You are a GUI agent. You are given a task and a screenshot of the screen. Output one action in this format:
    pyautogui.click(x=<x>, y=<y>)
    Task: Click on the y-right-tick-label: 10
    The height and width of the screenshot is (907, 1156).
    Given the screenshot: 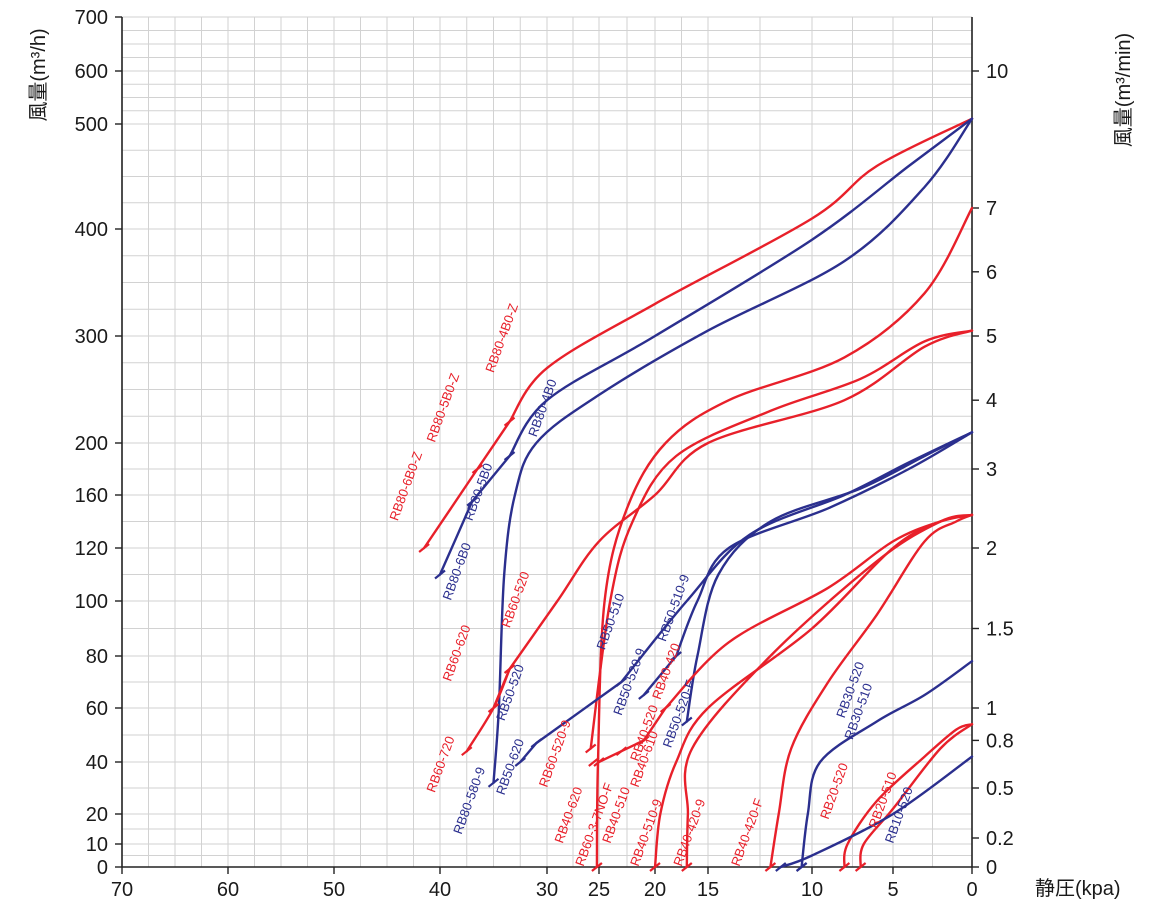 What is the action you would take?
    pyautogui.click(x=997, y=72)
    